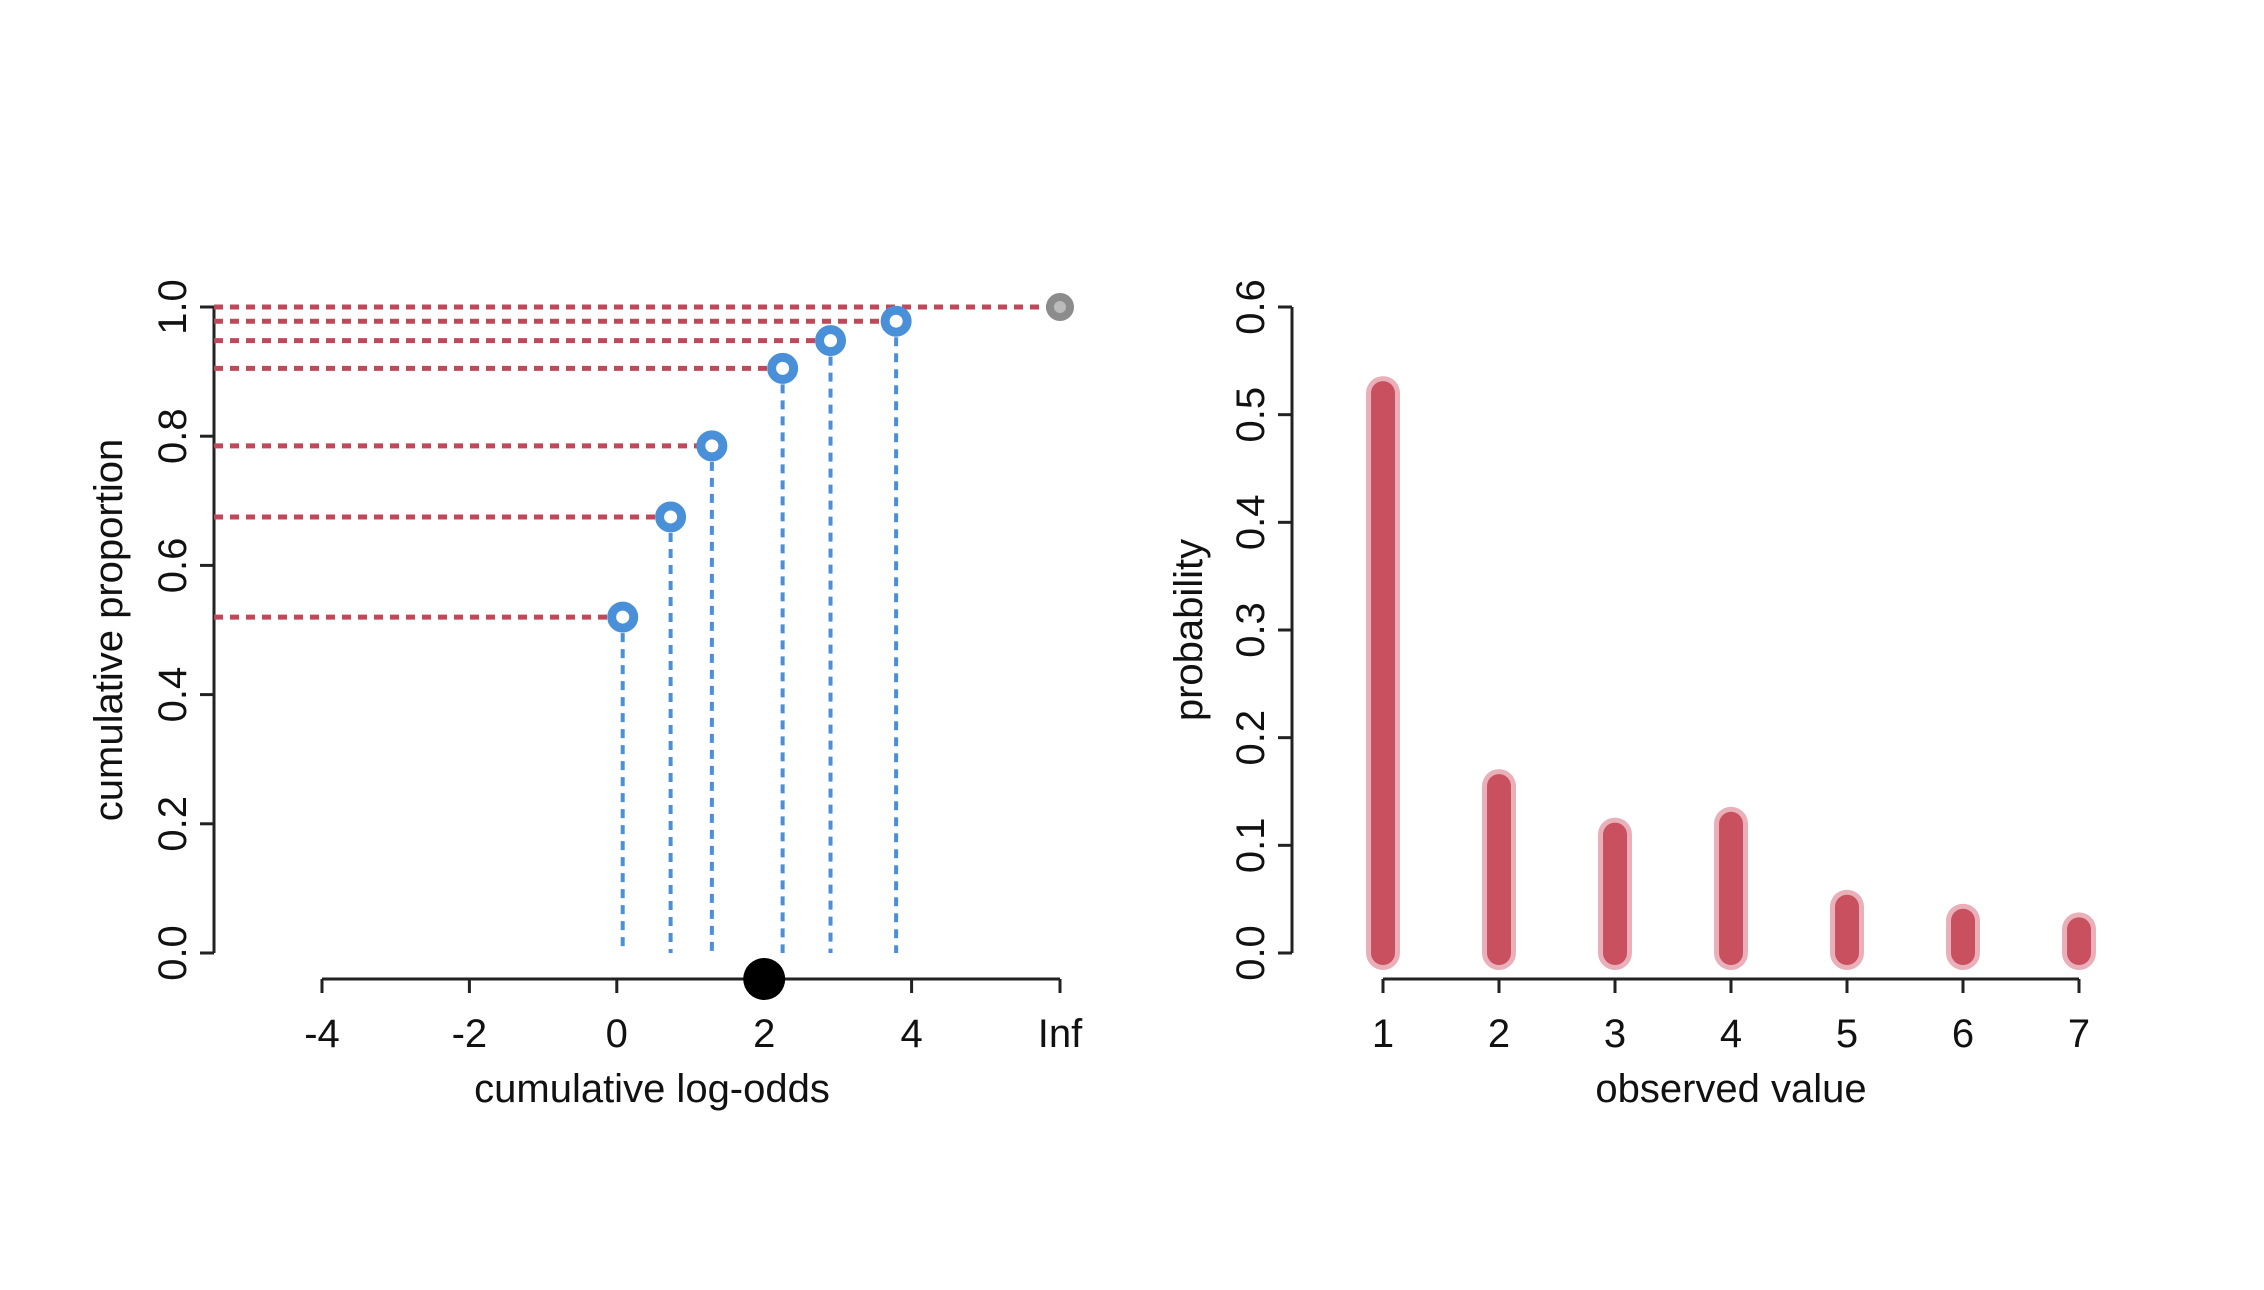  Describe the element at coordinates (617, 1034) in the screenshot. I see `left-x-tick-label: 0` at that location.